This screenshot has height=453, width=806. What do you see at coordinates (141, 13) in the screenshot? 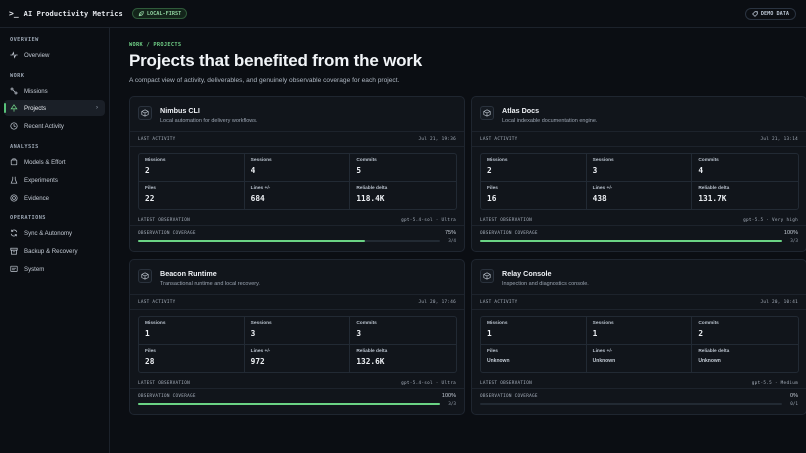
I see `leaf-icon` at bounding box center [141, 13].